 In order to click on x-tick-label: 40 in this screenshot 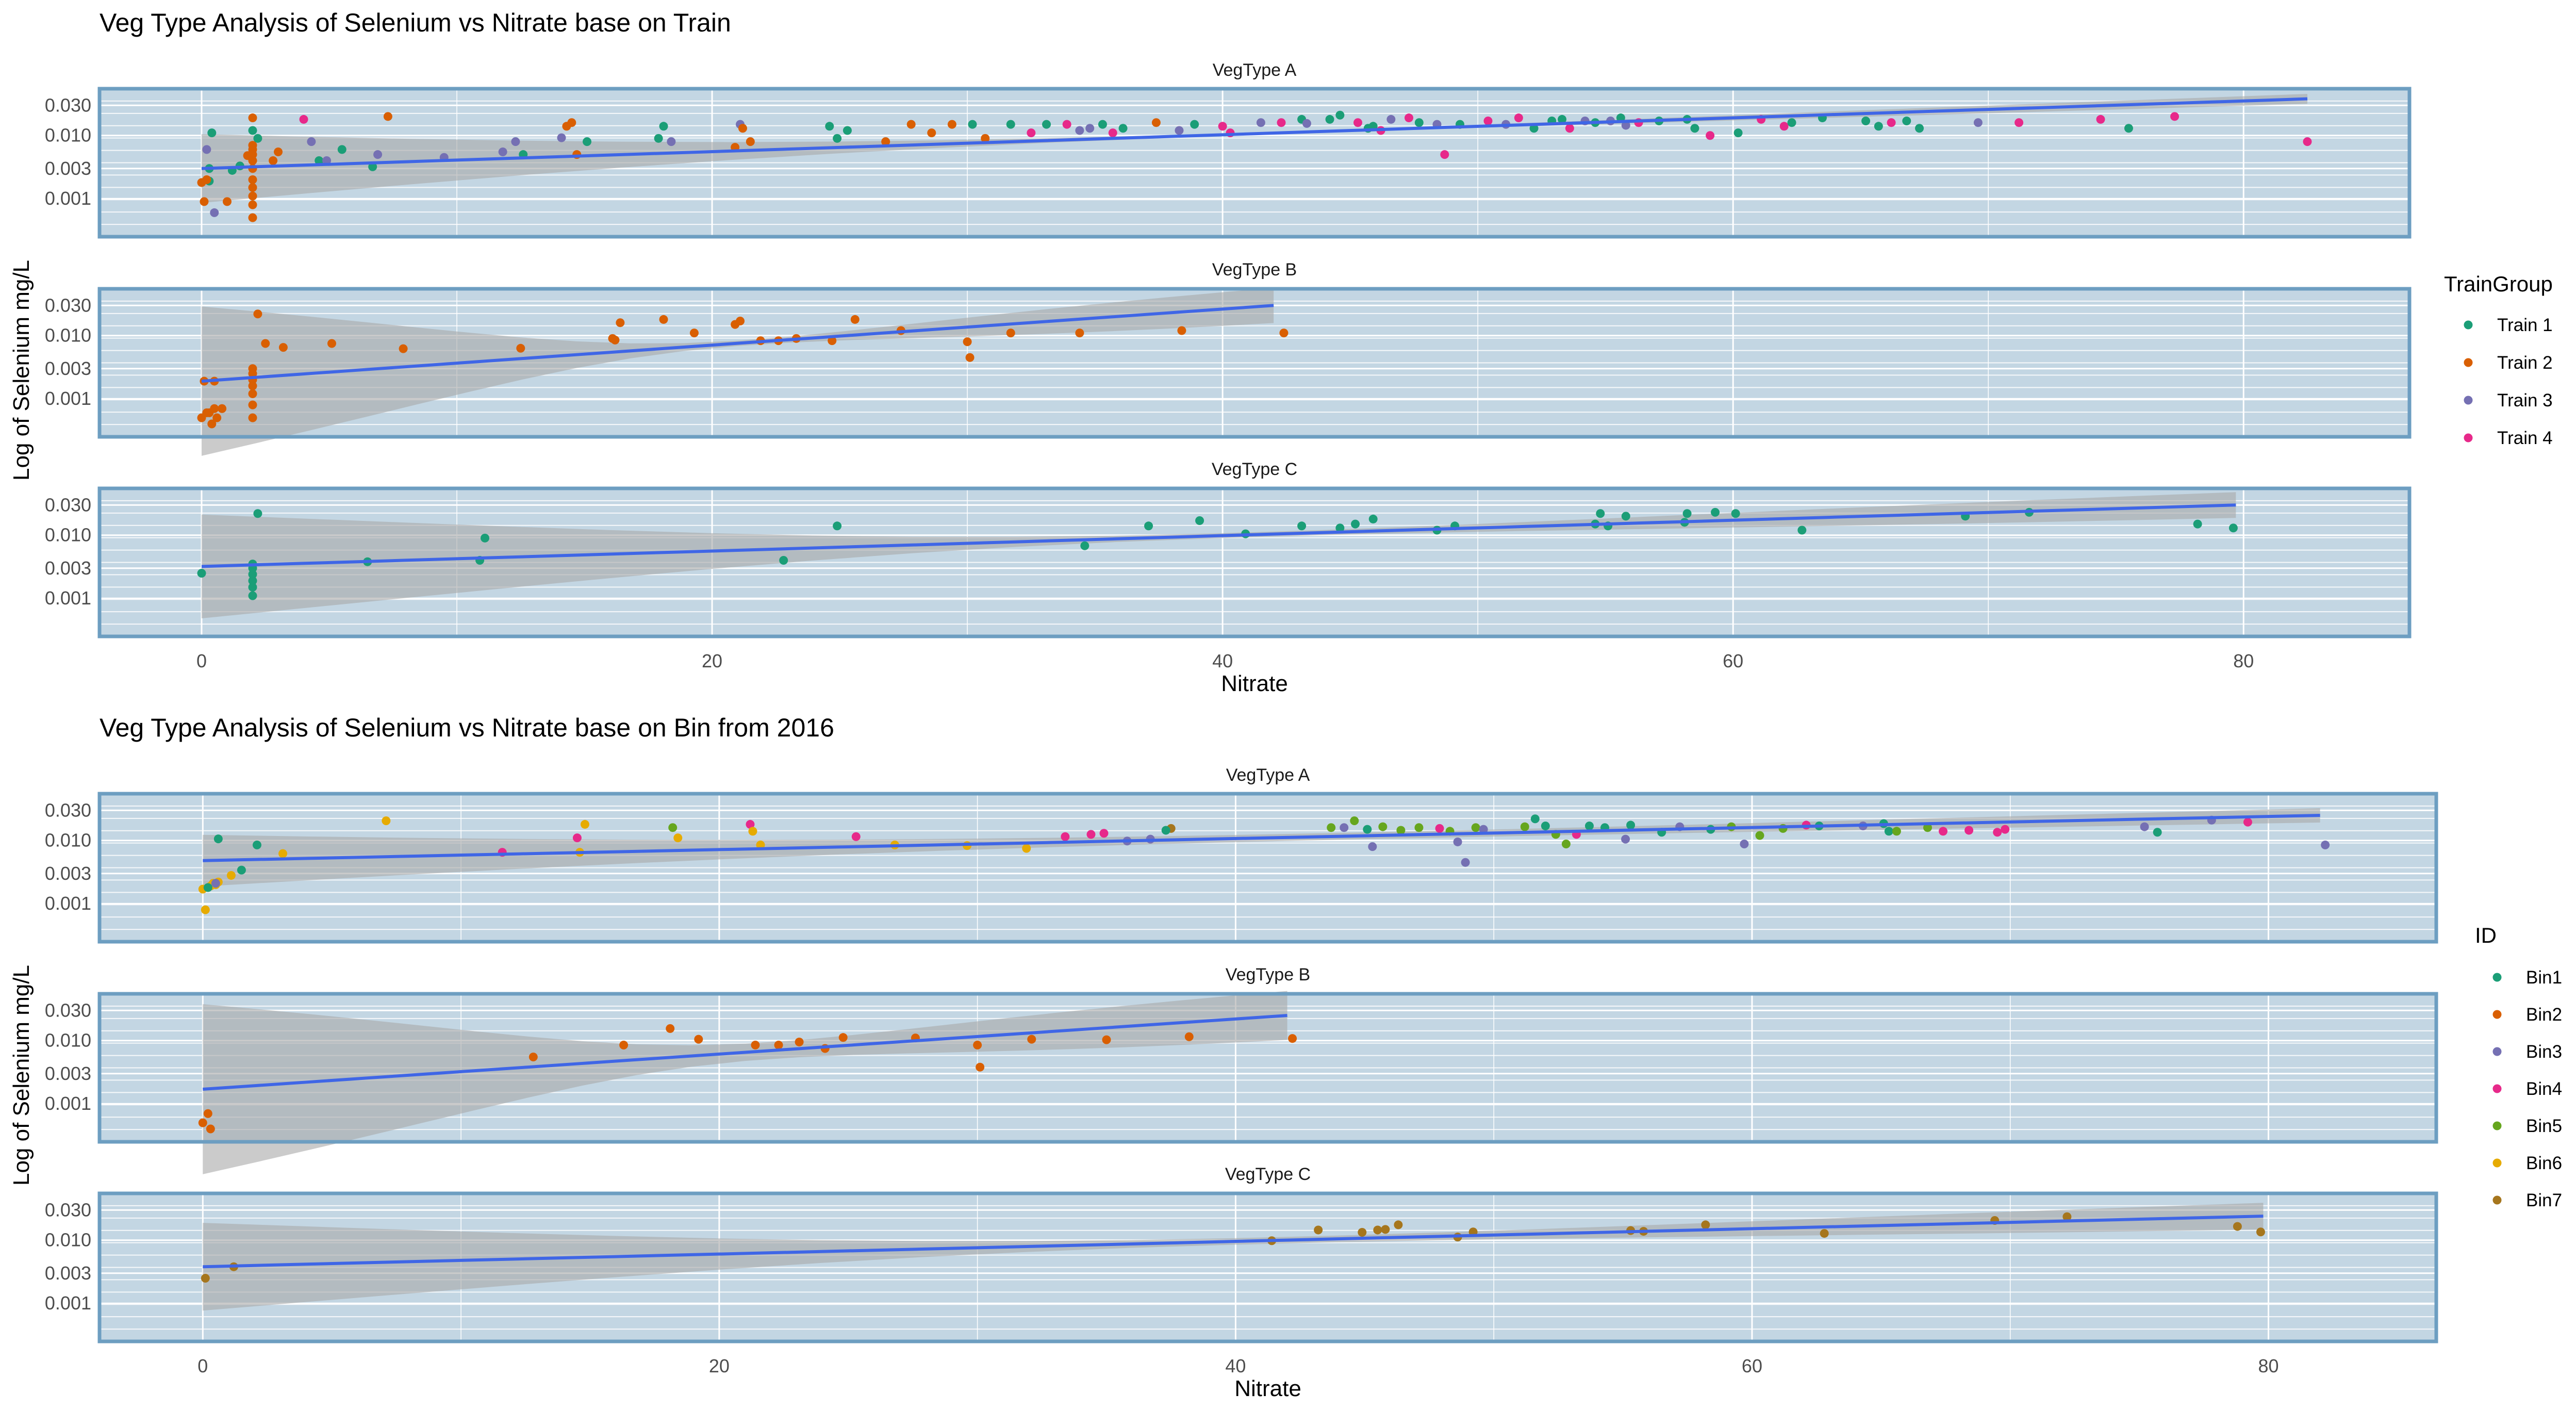, I will do `click(1223, 660)`.